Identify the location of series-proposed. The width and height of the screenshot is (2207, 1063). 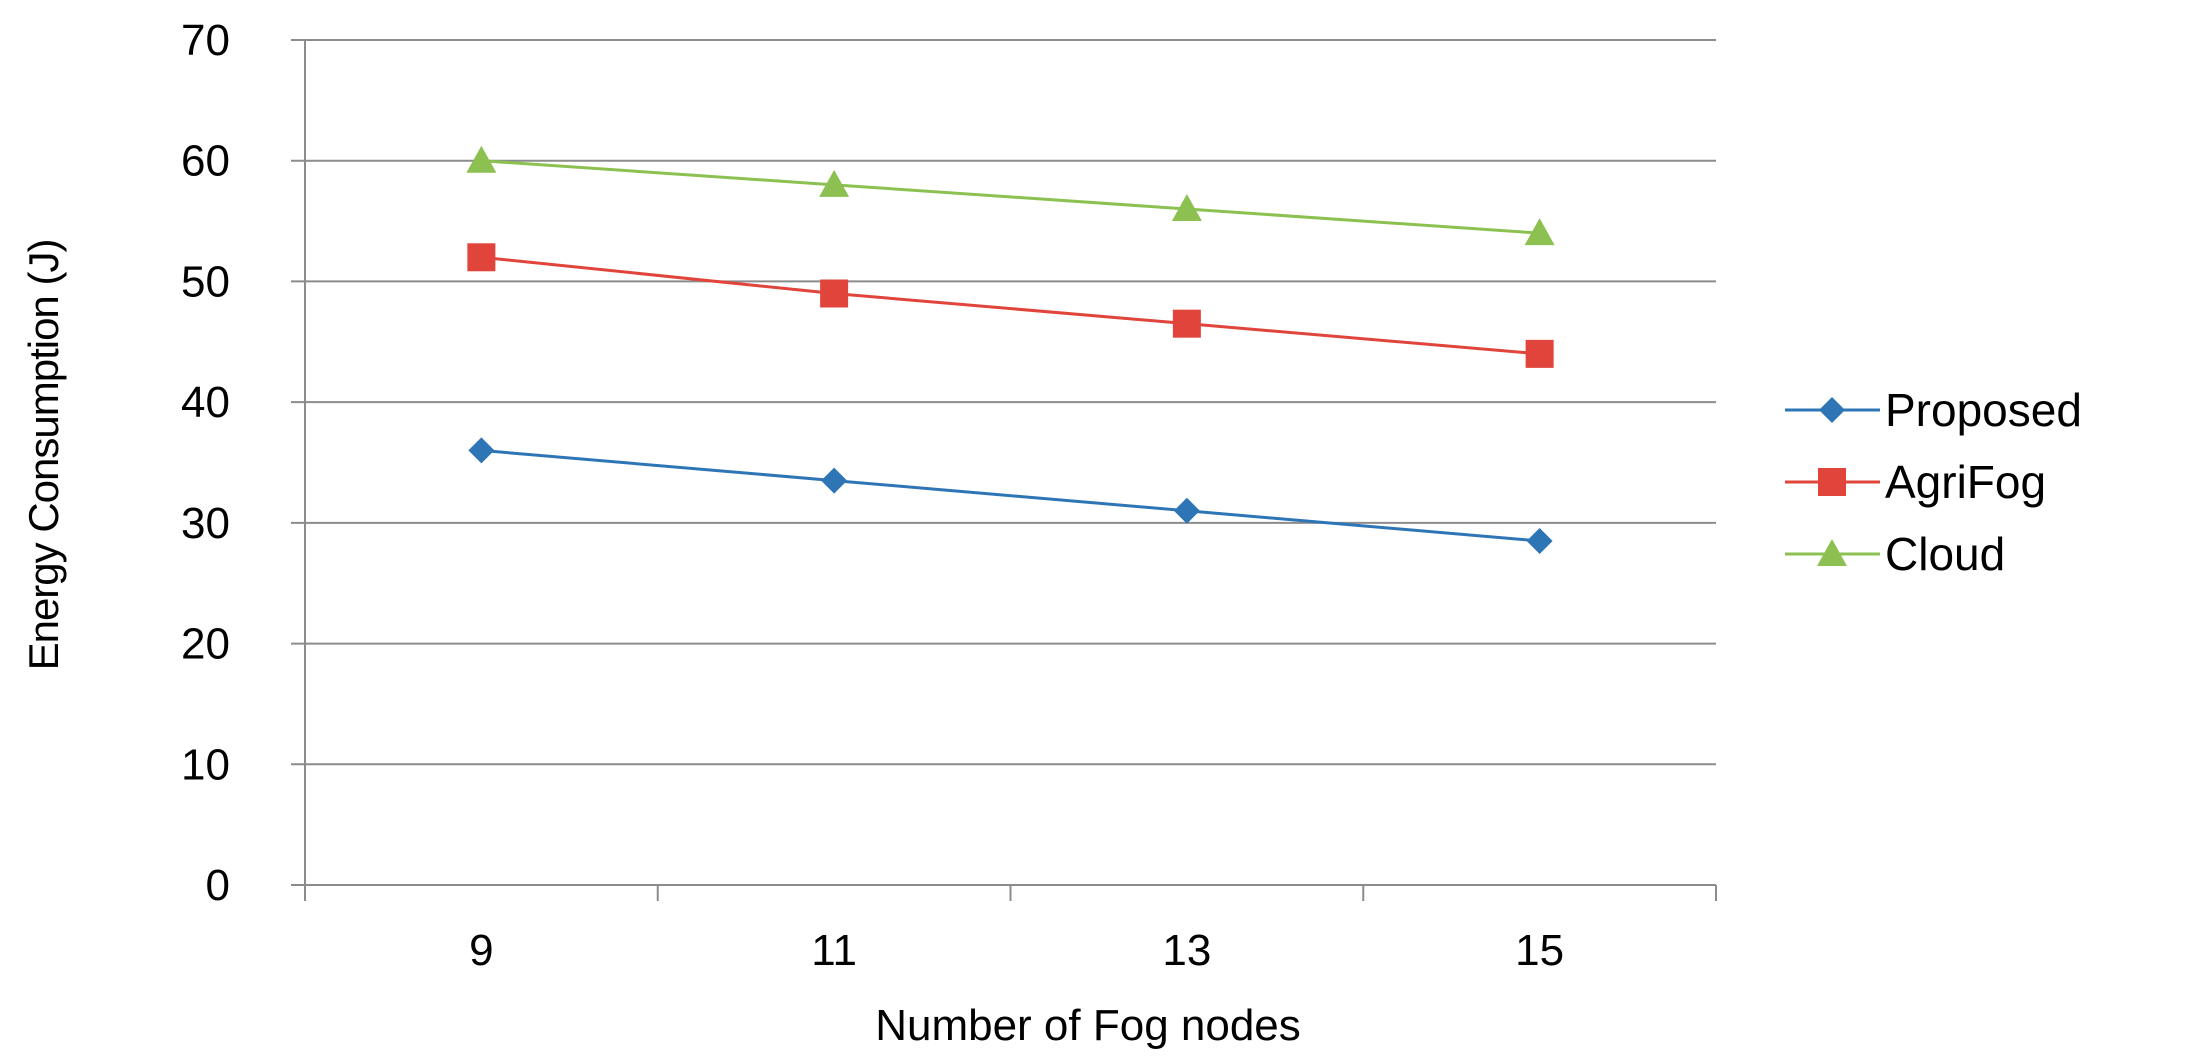
(1010, 495).